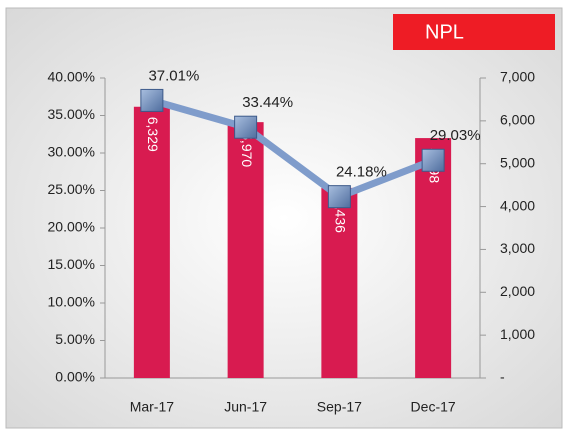 The height and width of the screenshot is (435, 569). I want to click on chart-title: NPL, so click(444, 32).